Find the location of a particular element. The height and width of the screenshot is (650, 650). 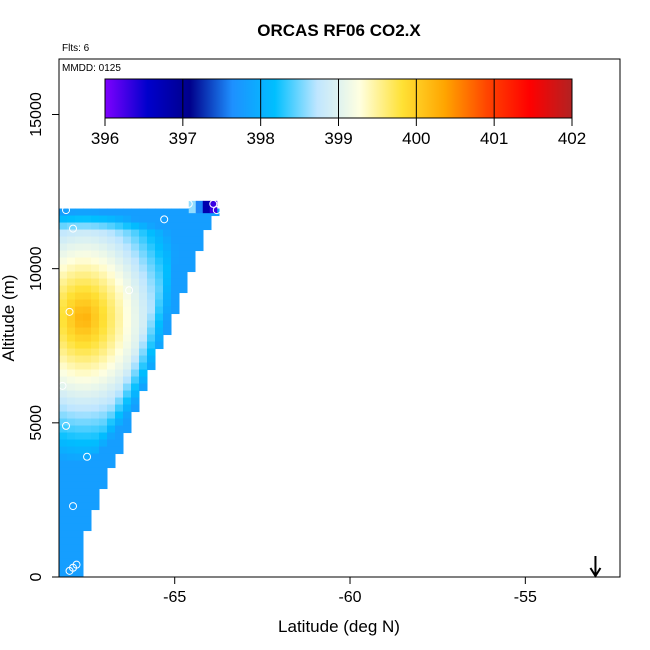

band-cell is located at coordinates (206, 207).